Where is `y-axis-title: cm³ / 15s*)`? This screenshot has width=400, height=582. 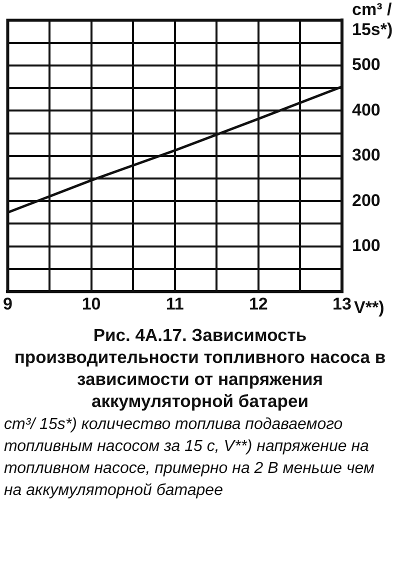 y-axis-title: cm³ / 15s*) is located at coordinates (372, 20).